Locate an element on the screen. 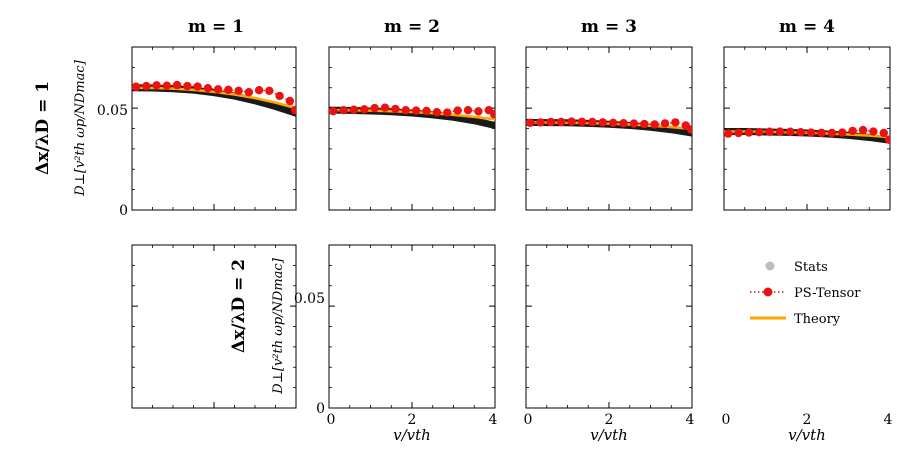  stats-series is located at coordinates (609, 375).